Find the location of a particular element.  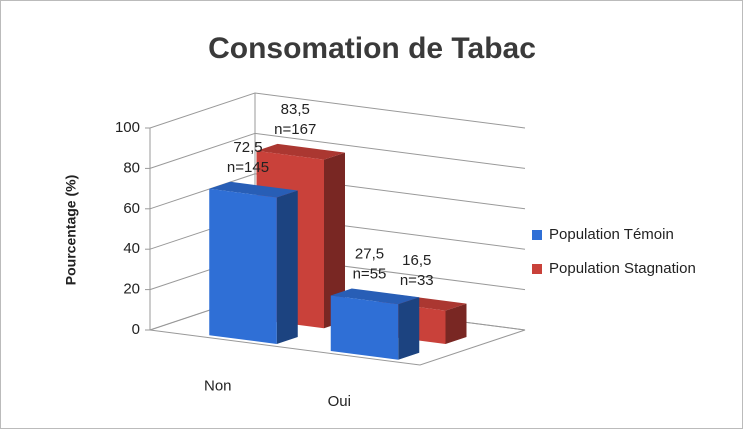

n-label: n=55 is located at coordinates (370, 273).